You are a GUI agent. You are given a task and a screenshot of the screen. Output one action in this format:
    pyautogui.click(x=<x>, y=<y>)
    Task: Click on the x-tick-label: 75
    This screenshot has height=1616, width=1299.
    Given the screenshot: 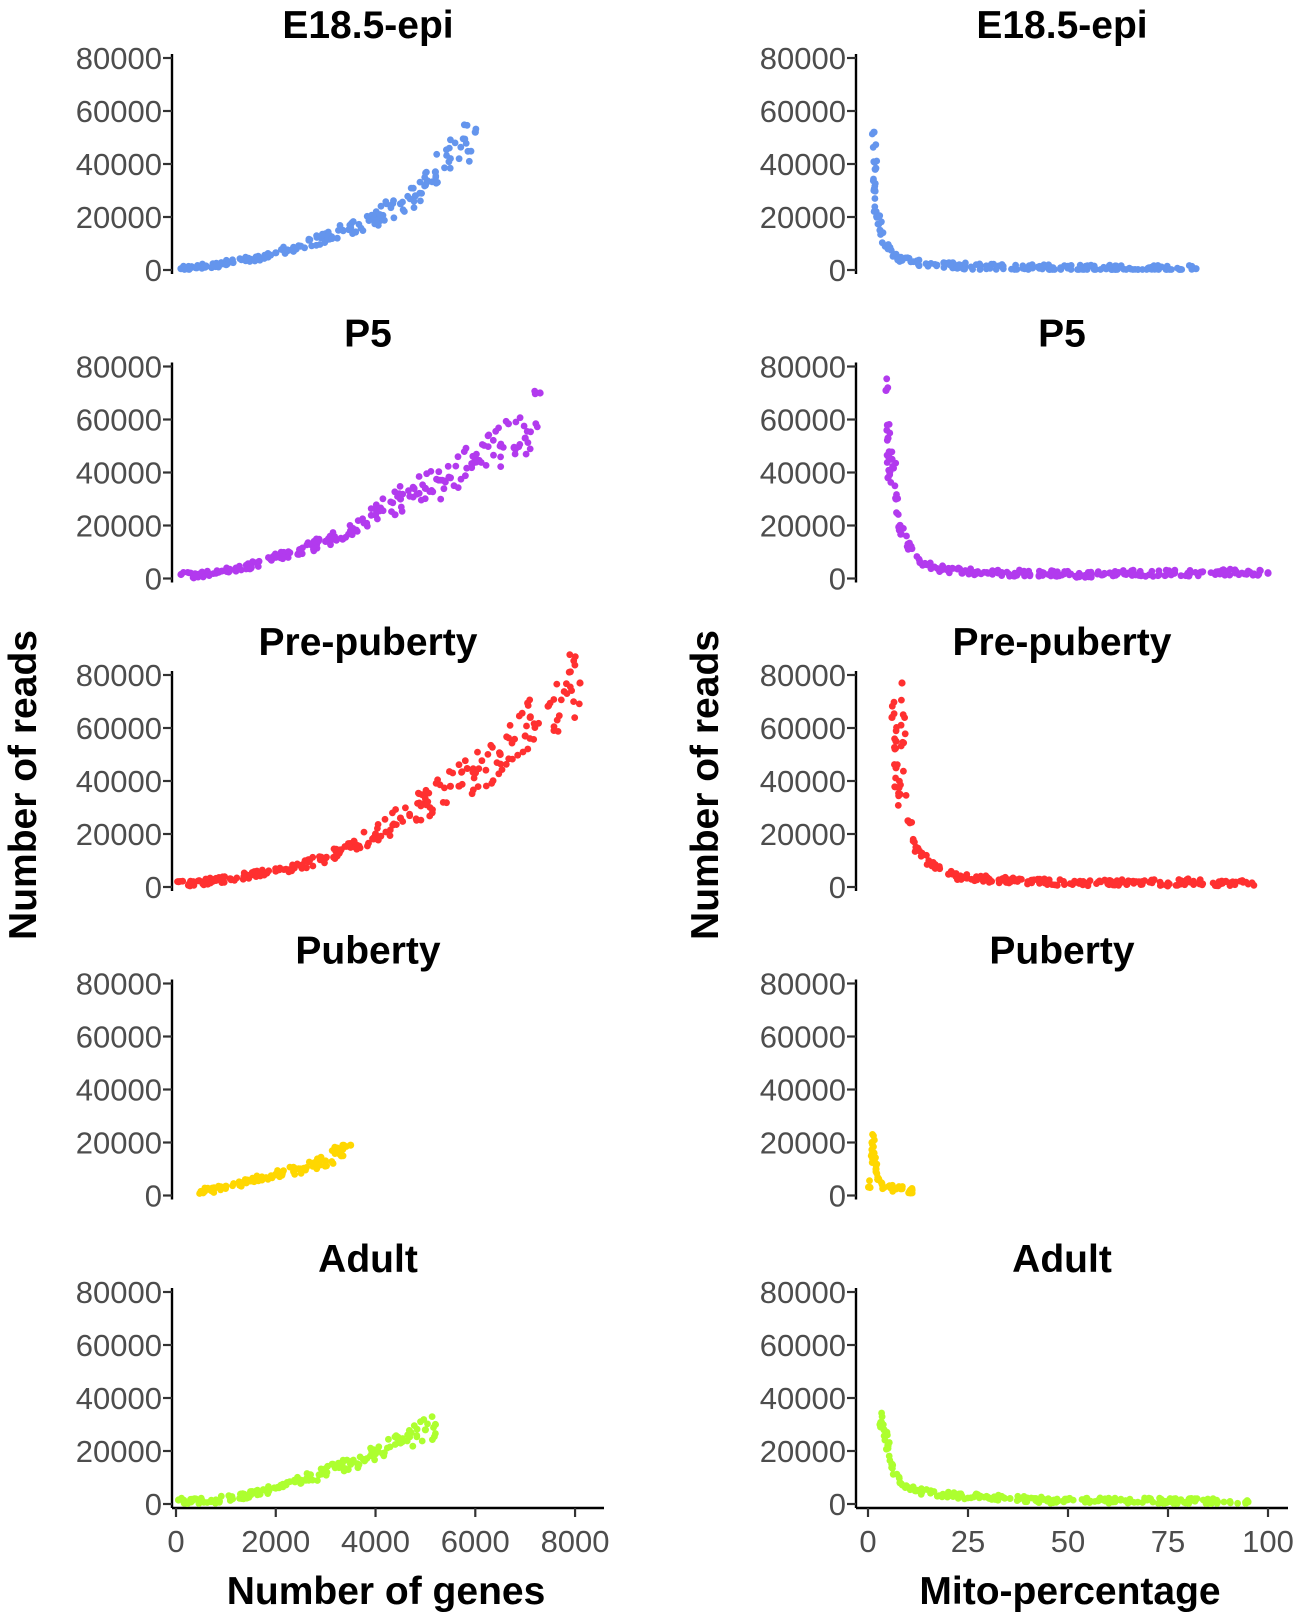 What is the action you would take?
    pyautogui.click(x=1168, y=1541)
    